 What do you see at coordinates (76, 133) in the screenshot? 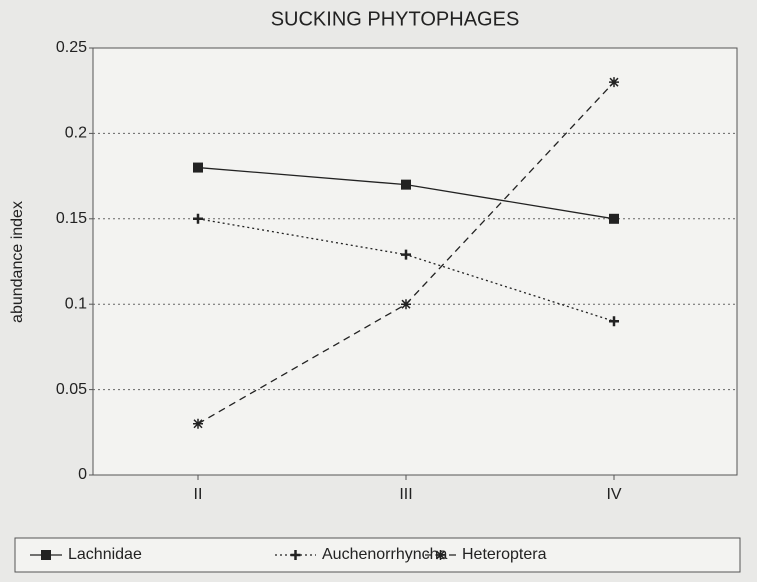
I see `y-tick-label: 0.2` at bounding box center [76, 133].